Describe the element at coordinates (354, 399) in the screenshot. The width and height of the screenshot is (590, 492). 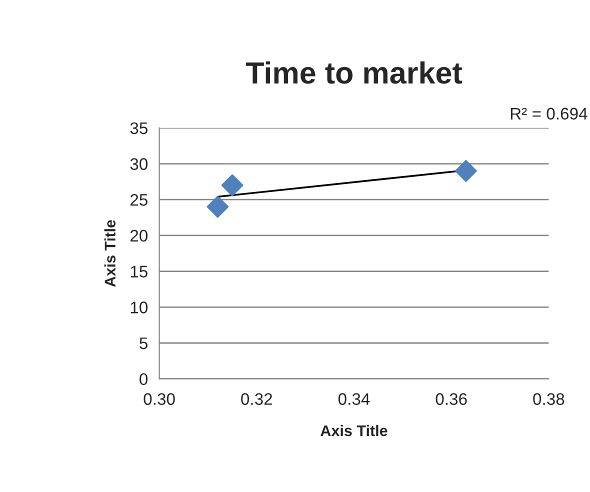
I see `x-tick-label: 0.34` at that location.